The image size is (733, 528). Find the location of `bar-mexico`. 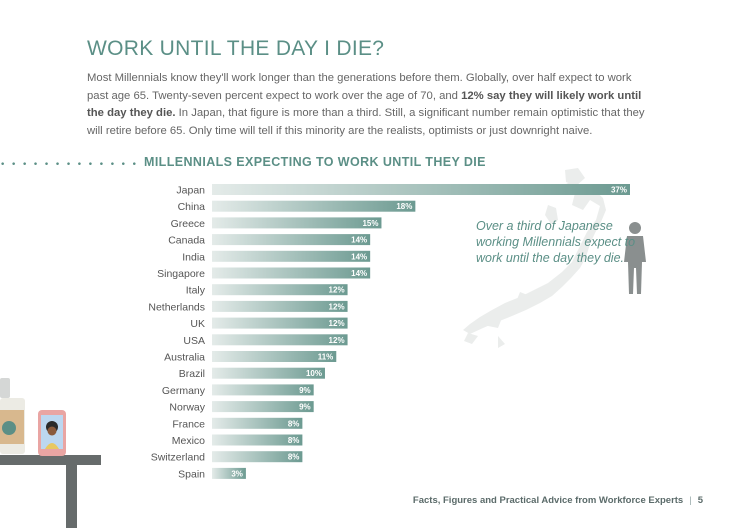

bar-mexico is located at coordinates (257, 440).